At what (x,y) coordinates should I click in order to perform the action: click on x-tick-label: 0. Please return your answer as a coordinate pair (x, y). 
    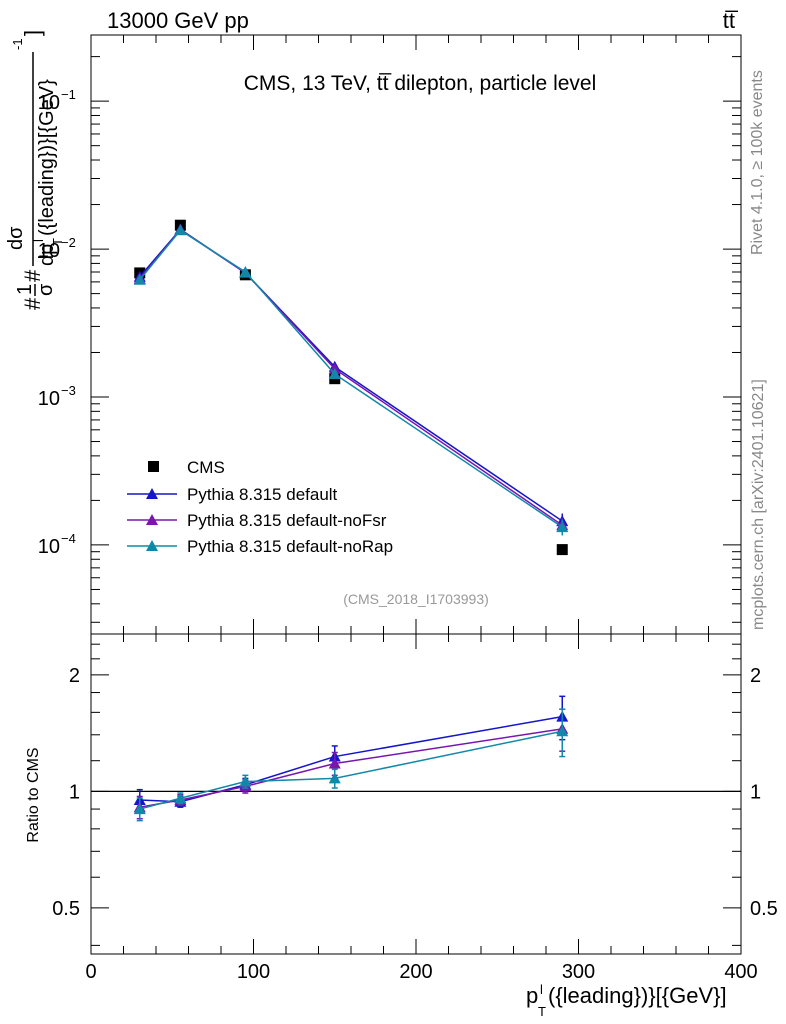
    Looking at the image, I should click on (90, 972).